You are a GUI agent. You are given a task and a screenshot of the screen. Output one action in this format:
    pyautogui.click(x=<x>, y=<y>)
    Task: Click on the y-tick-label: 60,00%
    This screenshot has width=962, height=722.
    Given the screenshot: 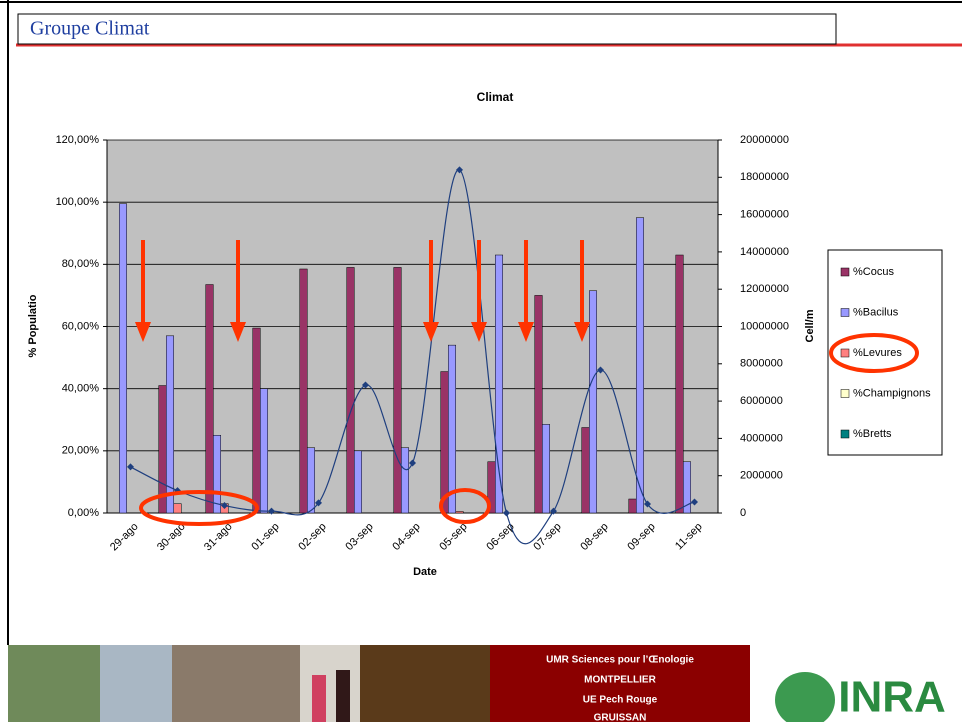 What is the action you would take?
    pyautogui.click(x=81, y=326)
    